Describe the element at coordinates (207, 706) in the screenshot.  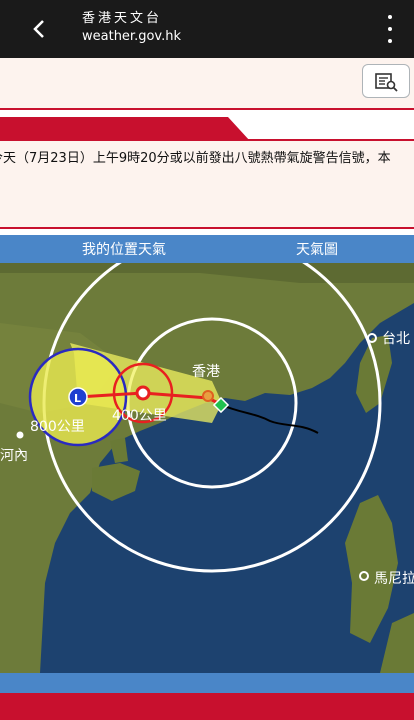
I see `bottom-red-bar` at that location.